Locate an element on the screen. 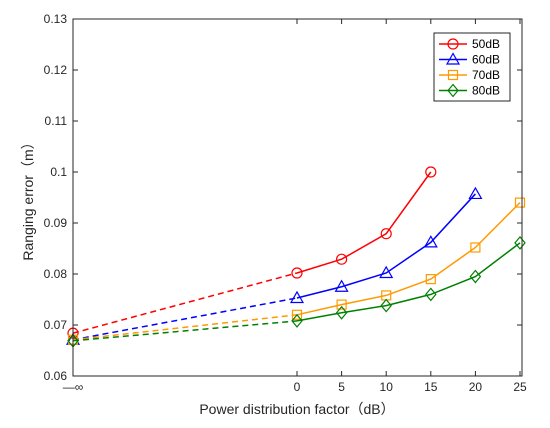  y-tick-label: 0.12 is located at coordinates (56, 70).